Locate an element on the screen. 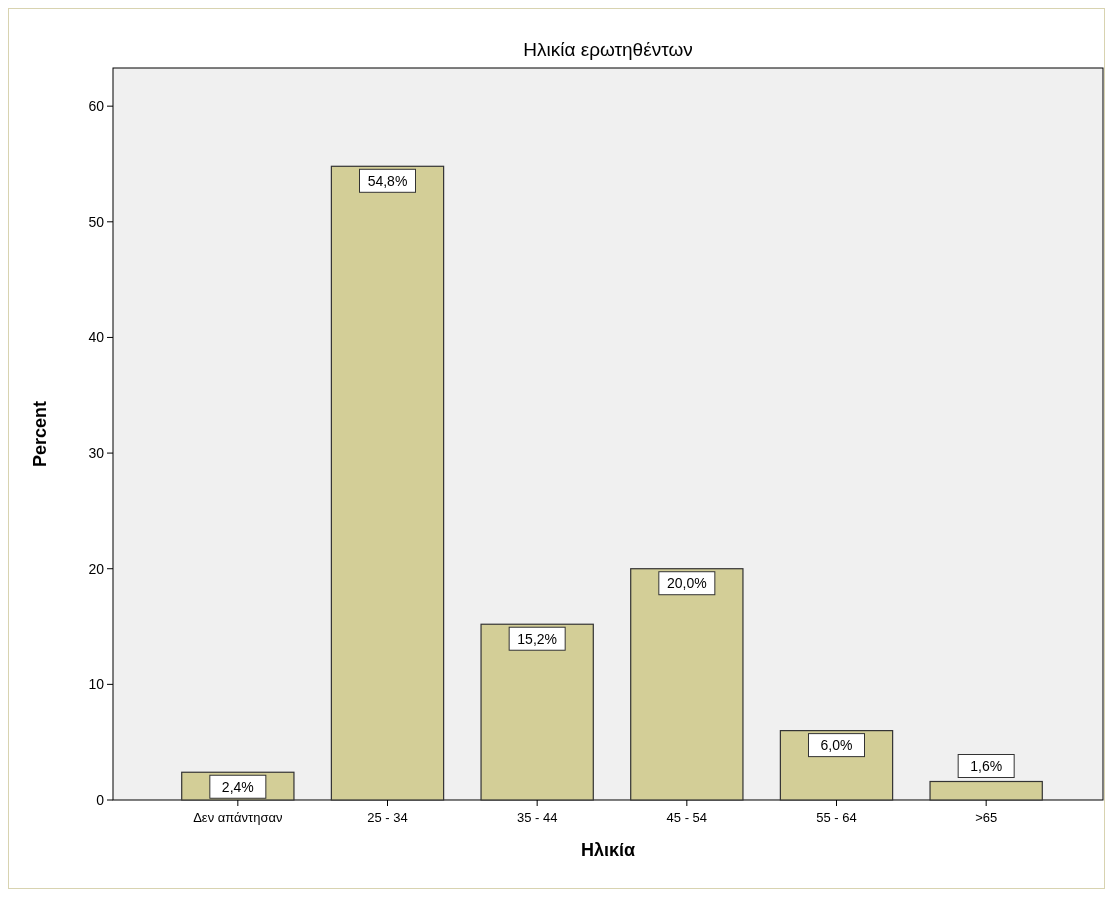 The width and height of the screenshot is (1113, 897). y-tick-label: 60 is located at coordinates (96, 106).